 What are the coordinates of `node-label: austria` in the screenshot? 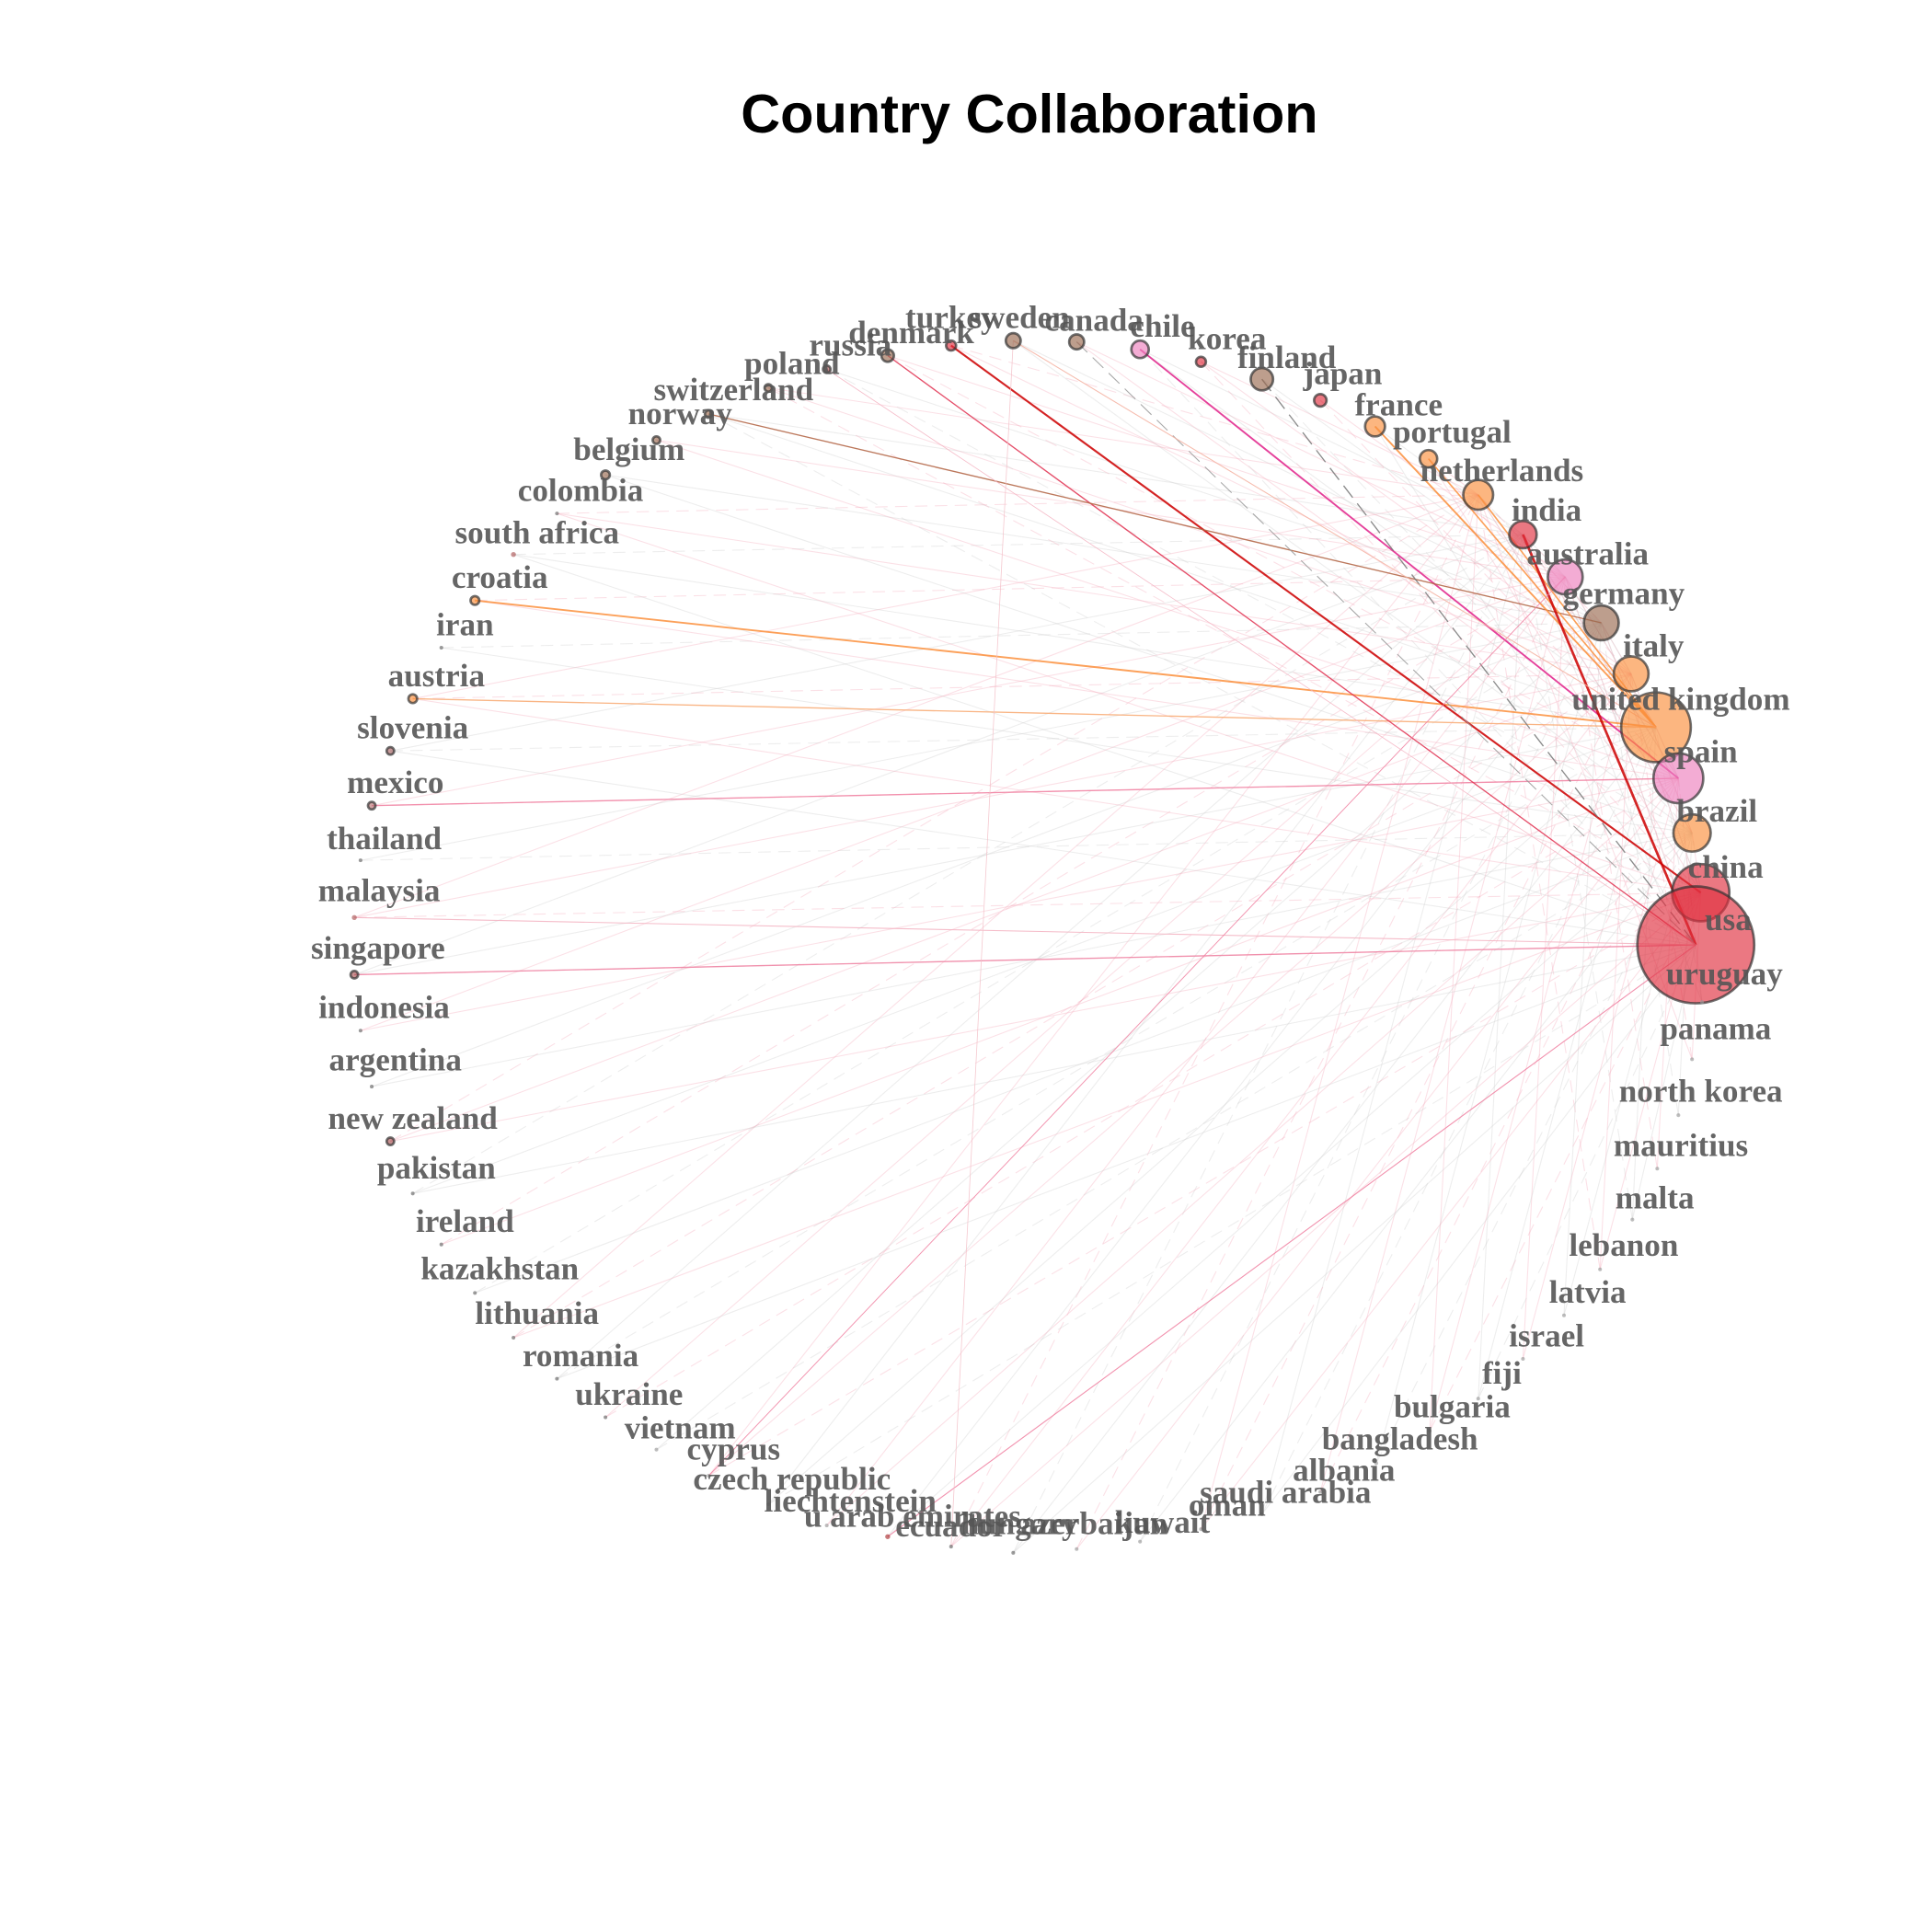 It's located at (437, 676).